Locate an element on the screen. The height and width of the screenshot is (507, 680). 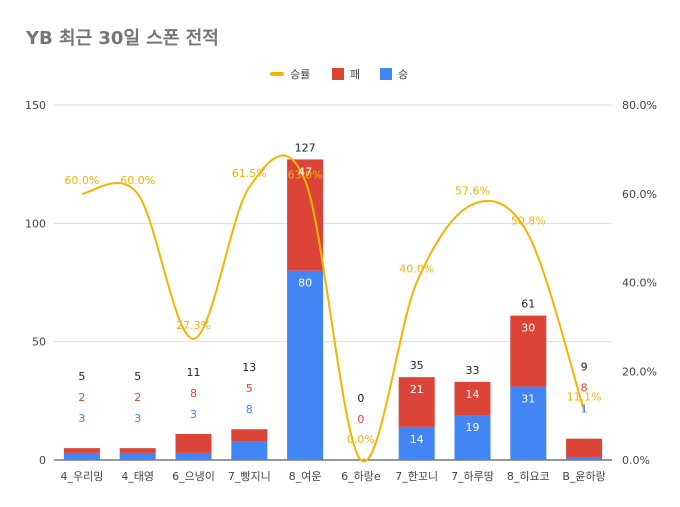
win-rate-label: 40.0% is located at coordinates (416, 269).